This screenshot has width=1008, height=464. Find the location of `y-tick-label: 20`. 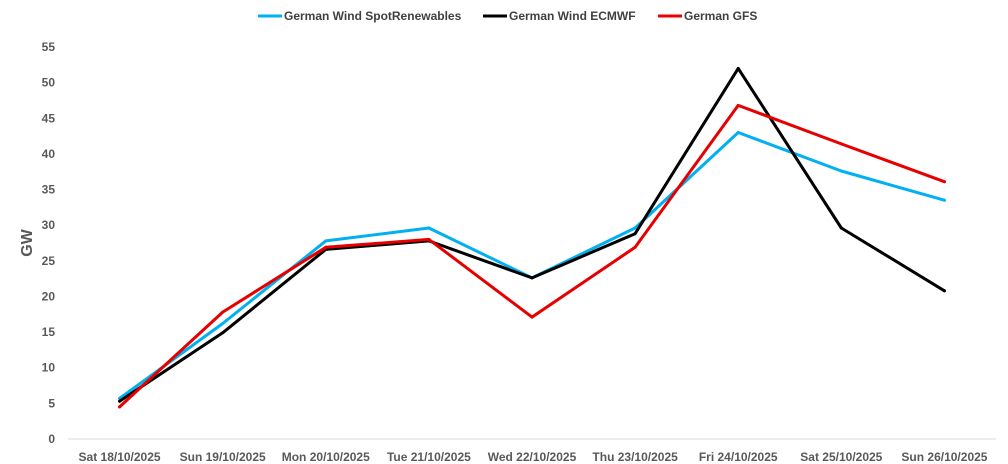

y-tick-label: 20 is located at coordinates (49, 296).